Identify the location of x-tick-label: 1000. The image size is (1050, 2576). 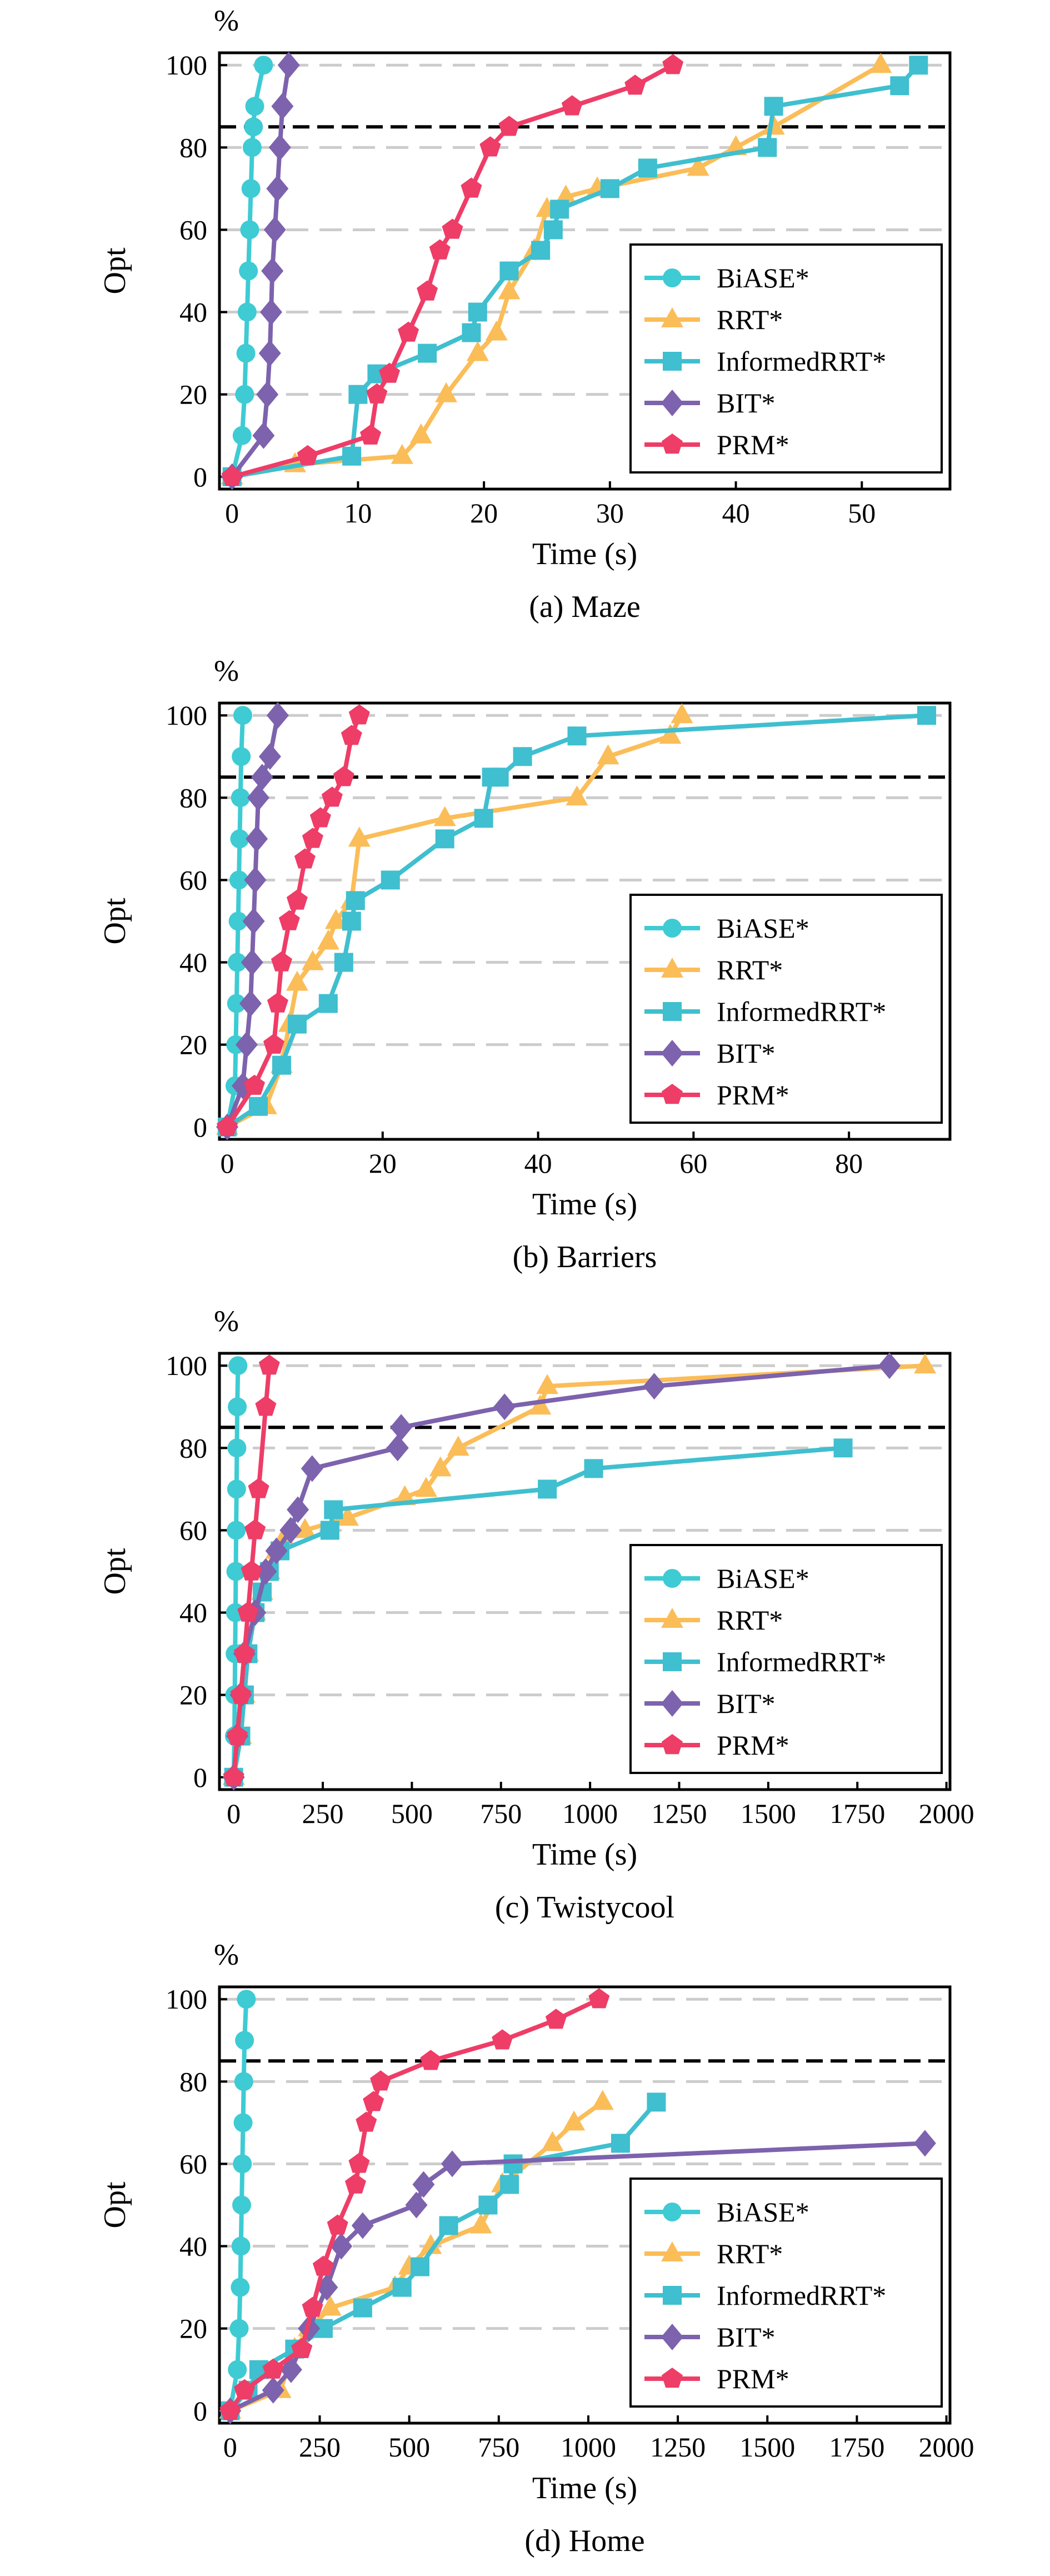
(588, 2447).